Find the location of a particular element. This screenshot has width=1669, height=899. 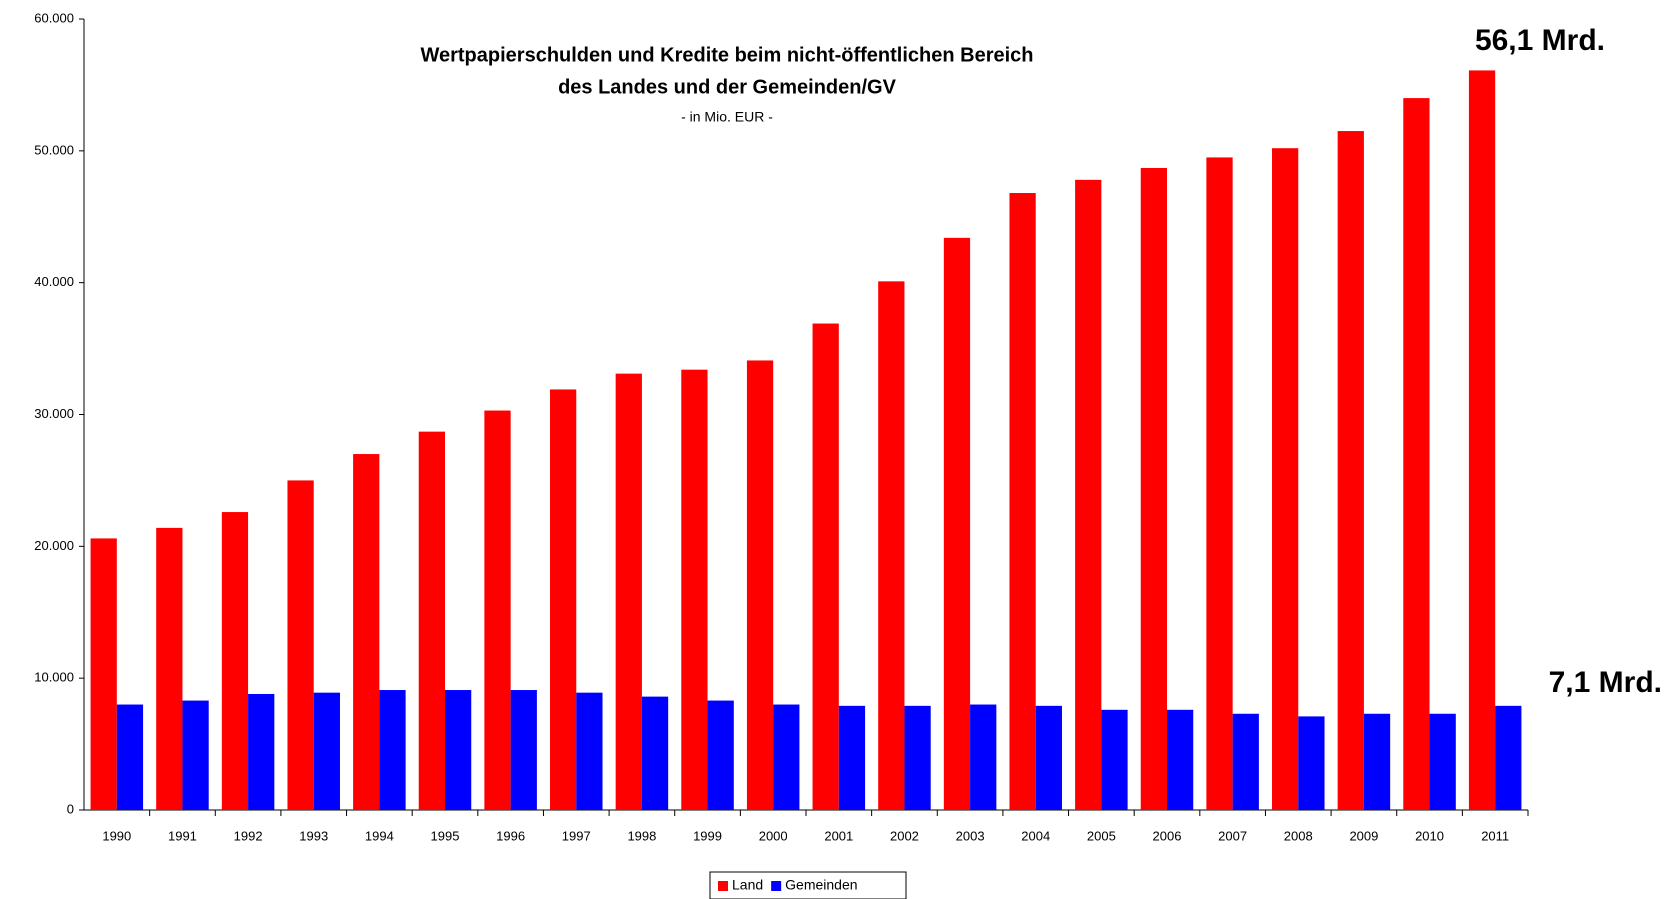

x-tick-label: 1996 is located at coordinates (510, 835).